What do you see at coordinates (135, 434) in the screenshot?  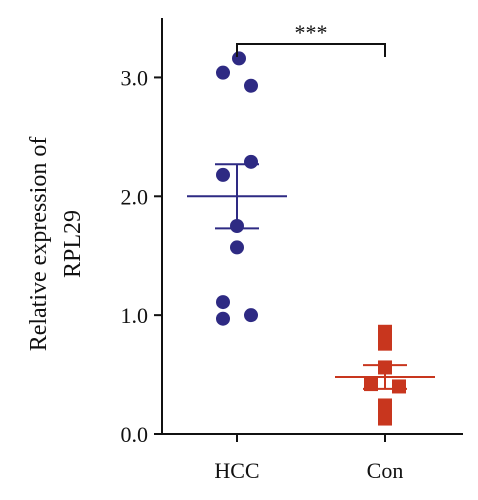 I see `y-tick-label: 0.0` at bounding box center [135, 434].